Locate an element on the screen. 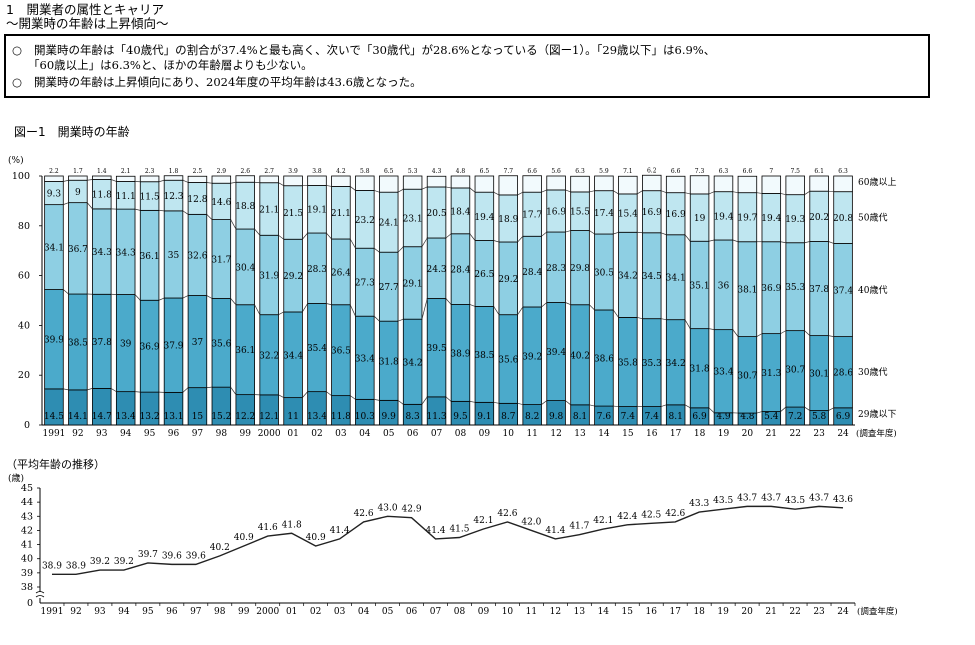 Image resolution: width=975 pixels, height=645 pixels. y-tick-label: 0 is located at coordinates (27, 425).